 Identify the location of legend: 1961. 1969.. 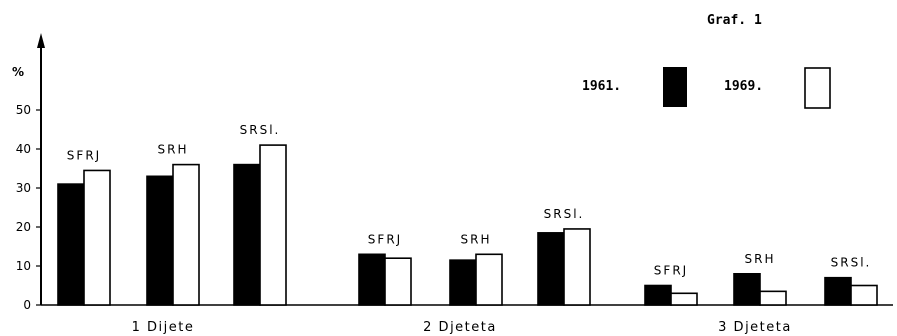
(706, 88).